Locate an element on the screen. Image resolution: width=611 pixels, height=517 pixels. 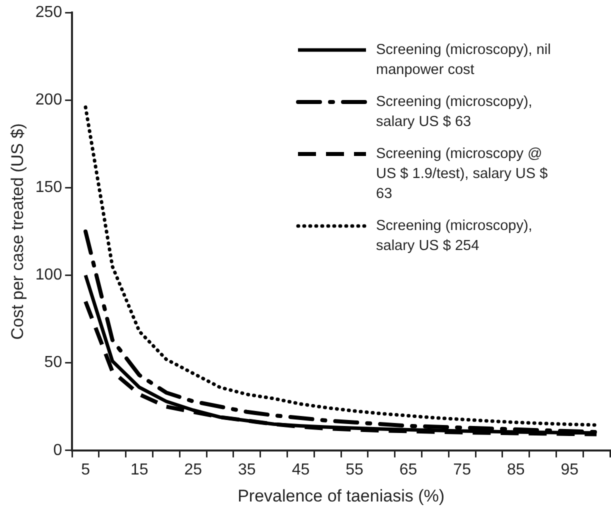
legend-label: Screening (microscopy), nil manpower cost is located at coordinates (464, 60).